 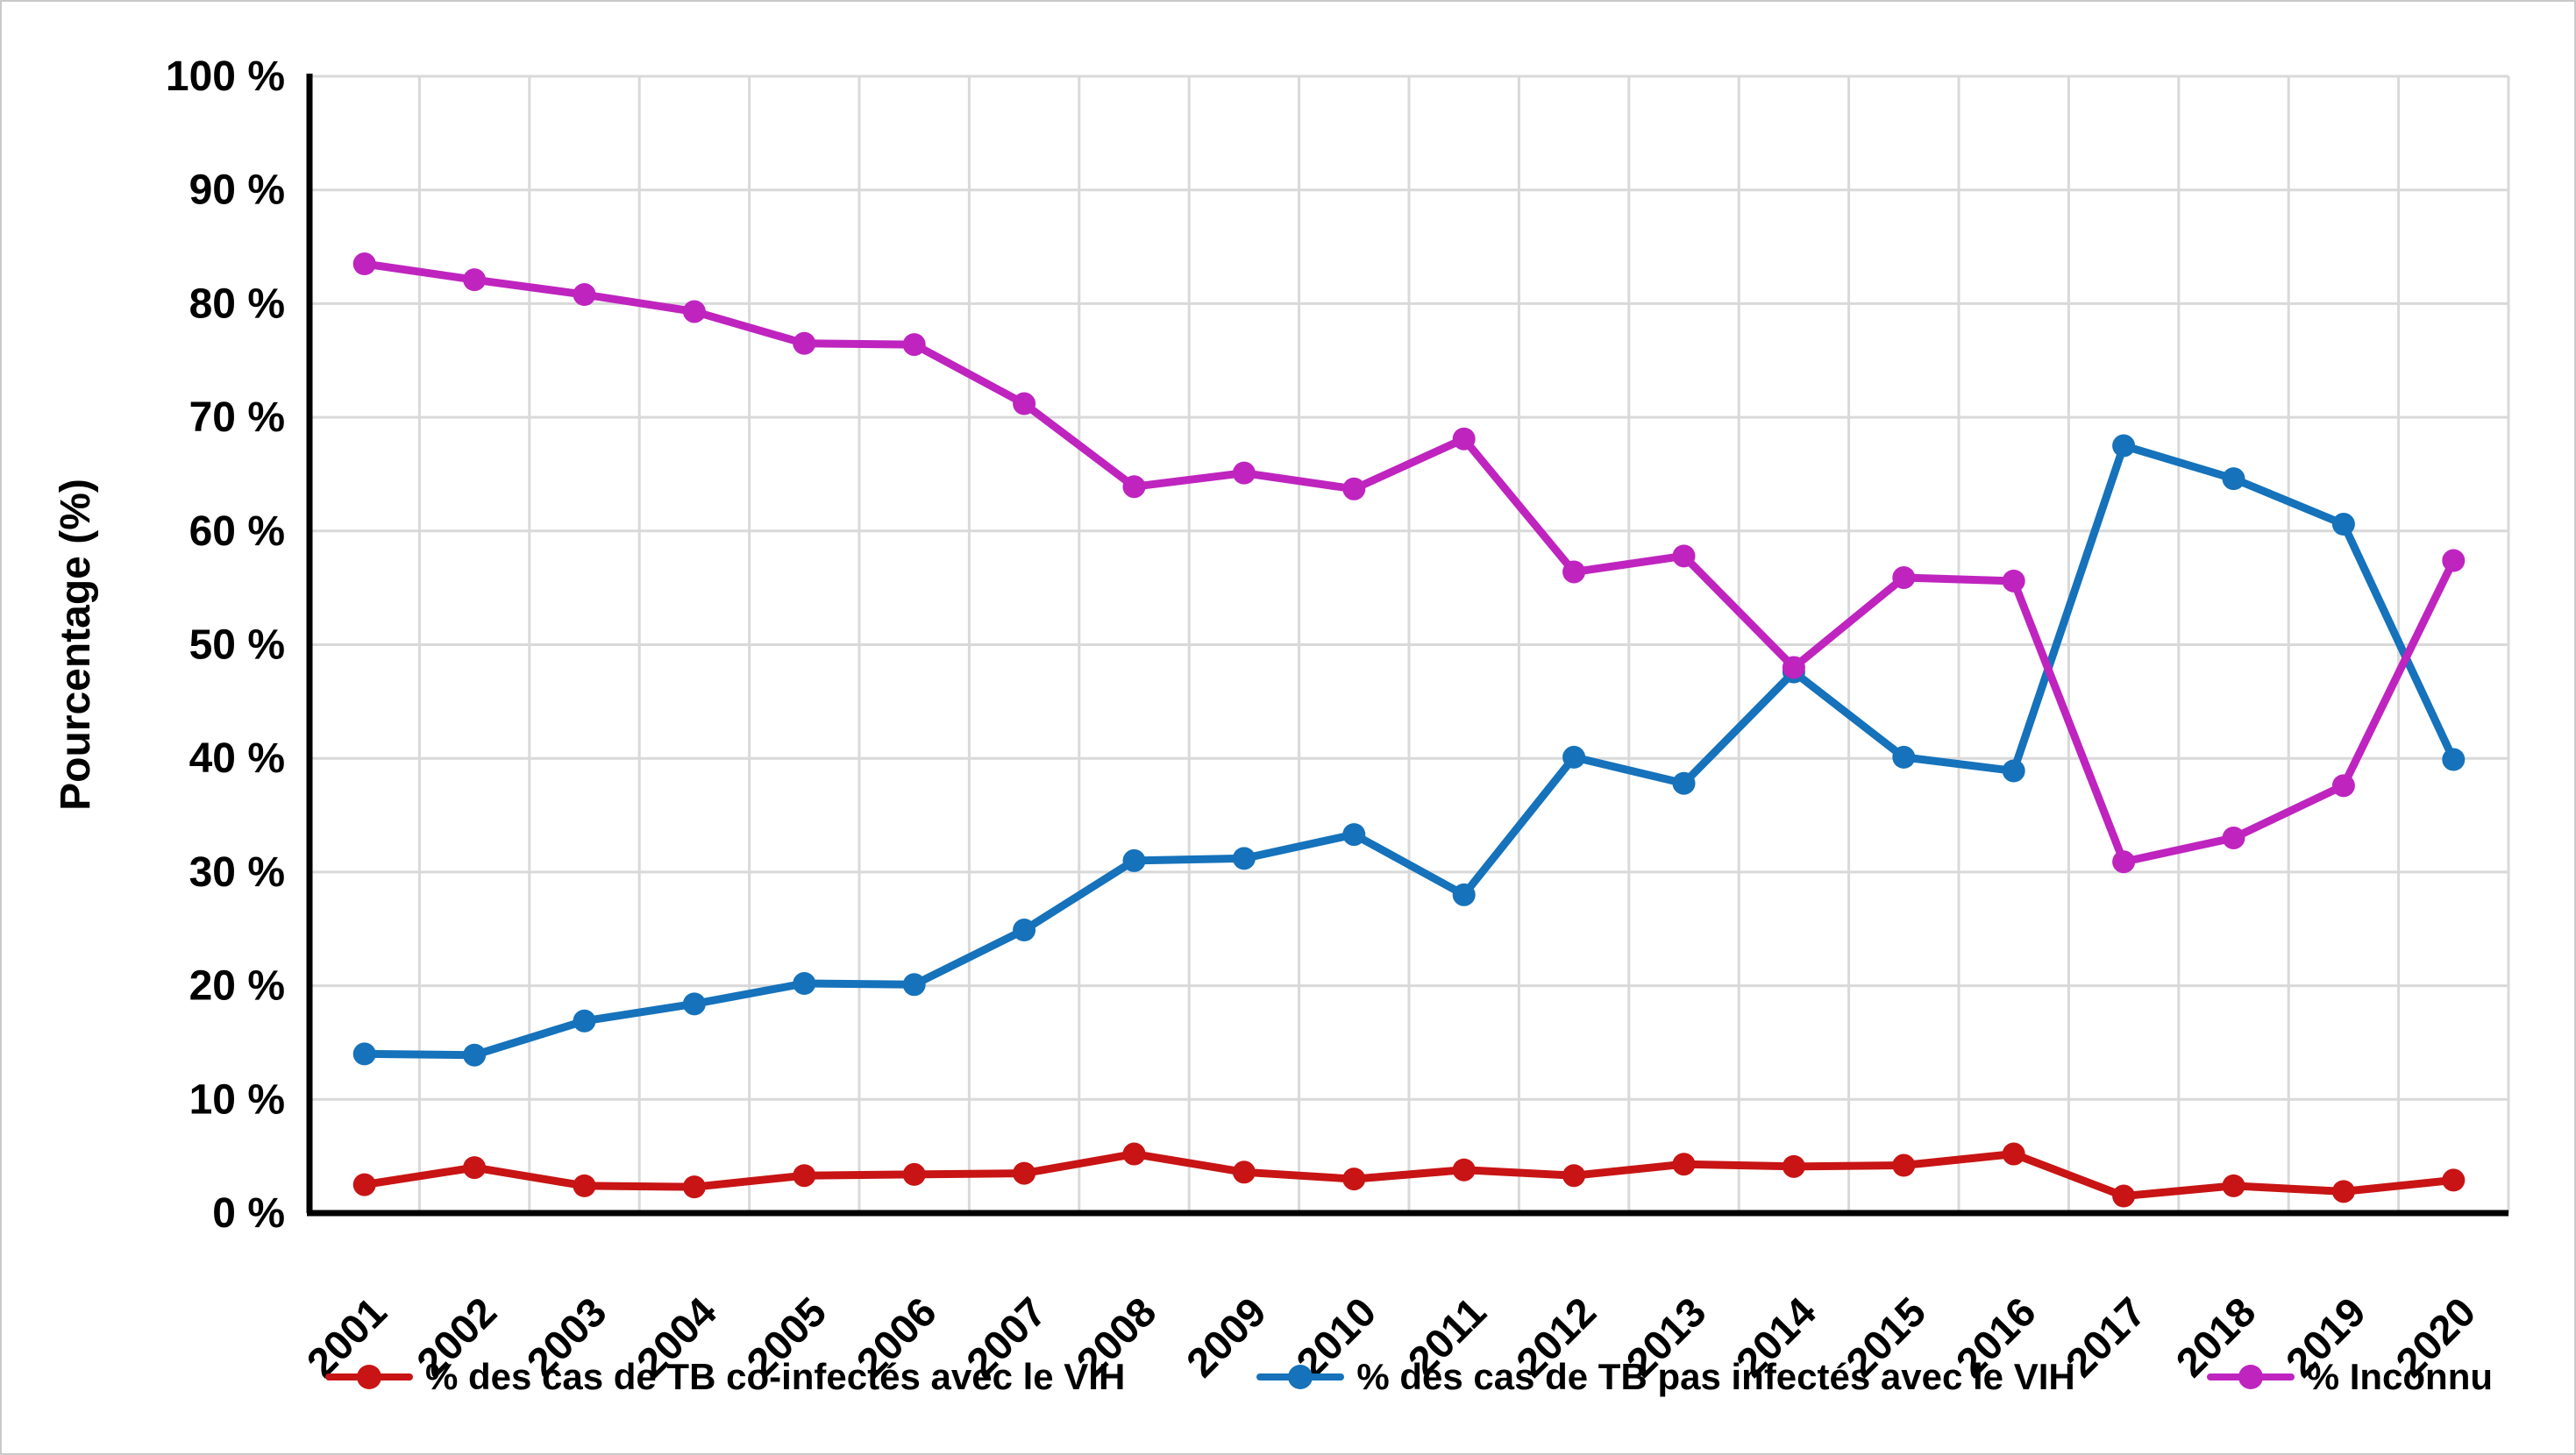 What do you see at coordinates (248, 1213) in the screenshot?
I see `y-tick-label: 0 %` at bounding box center [248, 1213].